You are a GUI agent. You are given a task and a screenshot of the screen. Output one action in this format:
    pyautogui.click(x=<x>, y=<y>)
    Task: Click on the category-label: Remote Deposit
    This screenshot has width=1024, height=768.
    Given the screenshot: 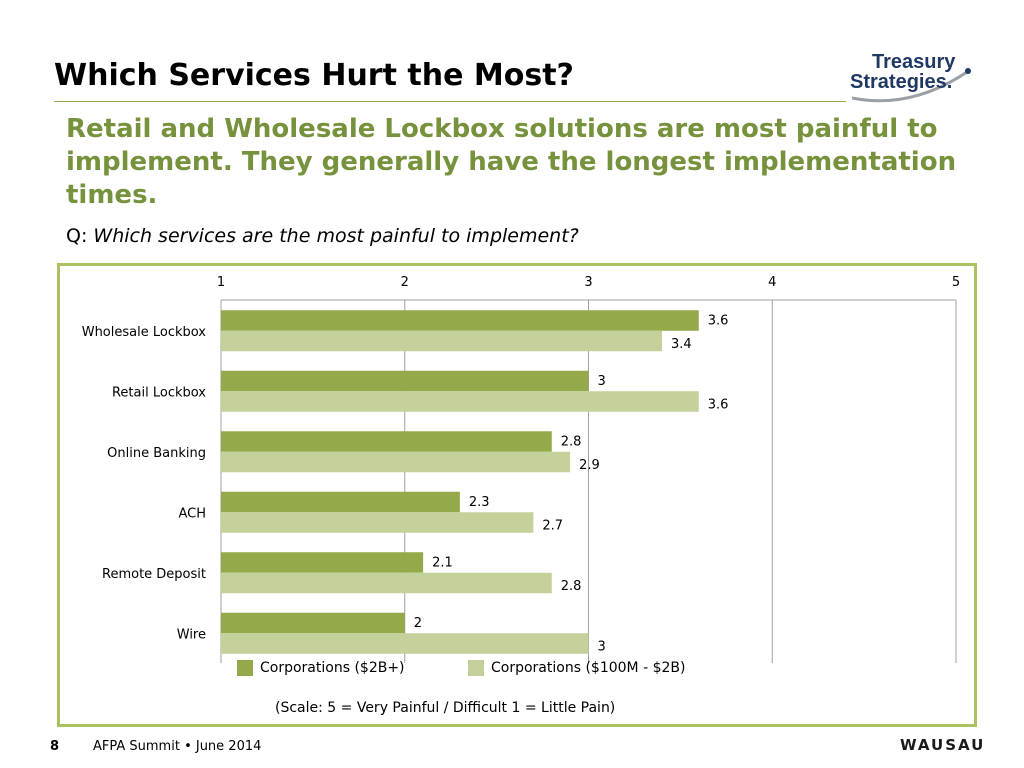 What is the action you would take?
    pyautogui.click(x=154, y=574)
    